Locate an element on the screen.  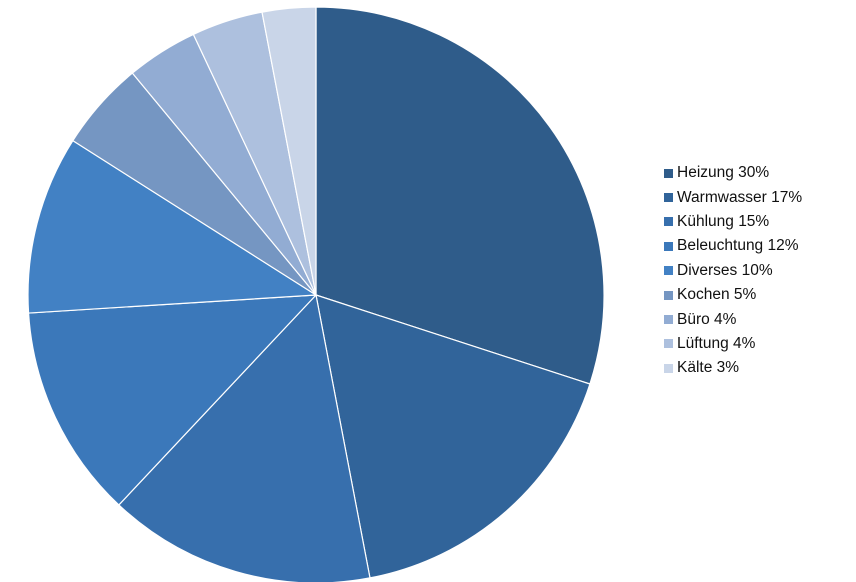
legend-item: Heizung 30% is located at coordinates (733, 173).